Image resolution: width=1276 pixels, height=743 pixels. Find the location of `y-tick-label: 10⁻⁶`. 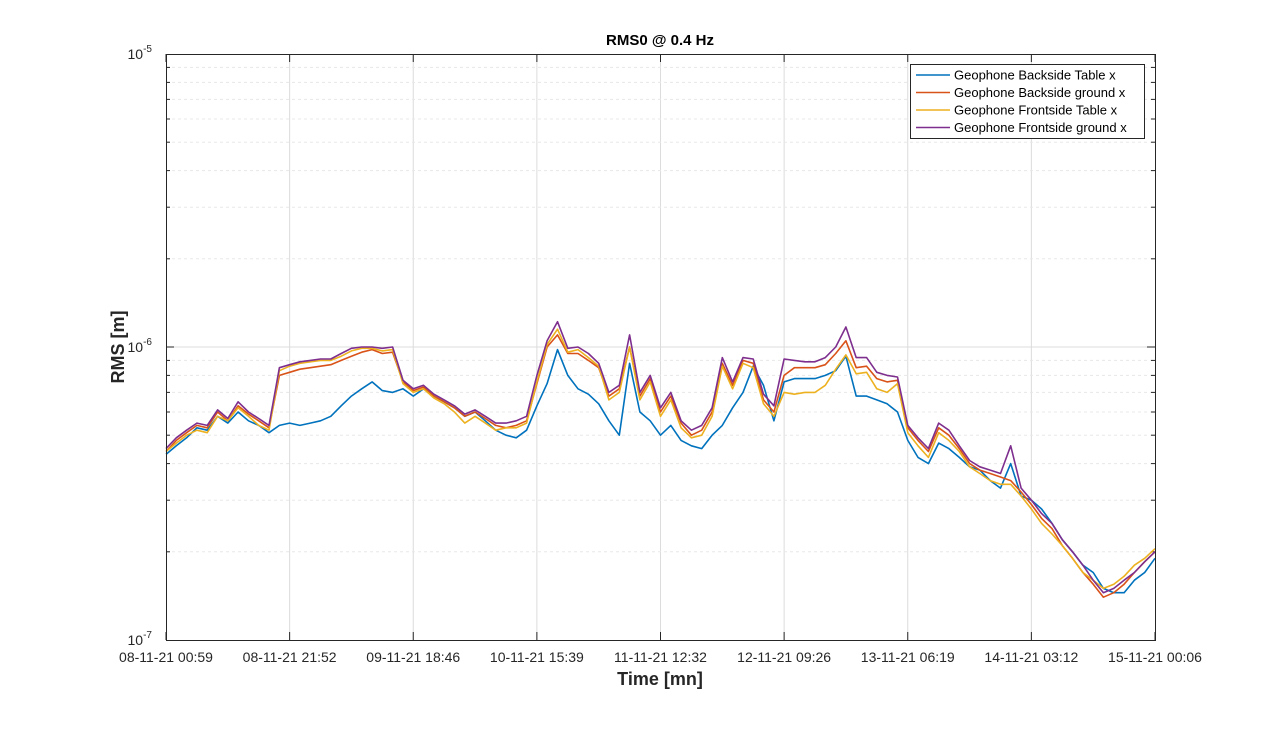

y-tick-label: 10⁻⁶ is located at coordinates (140, 346).